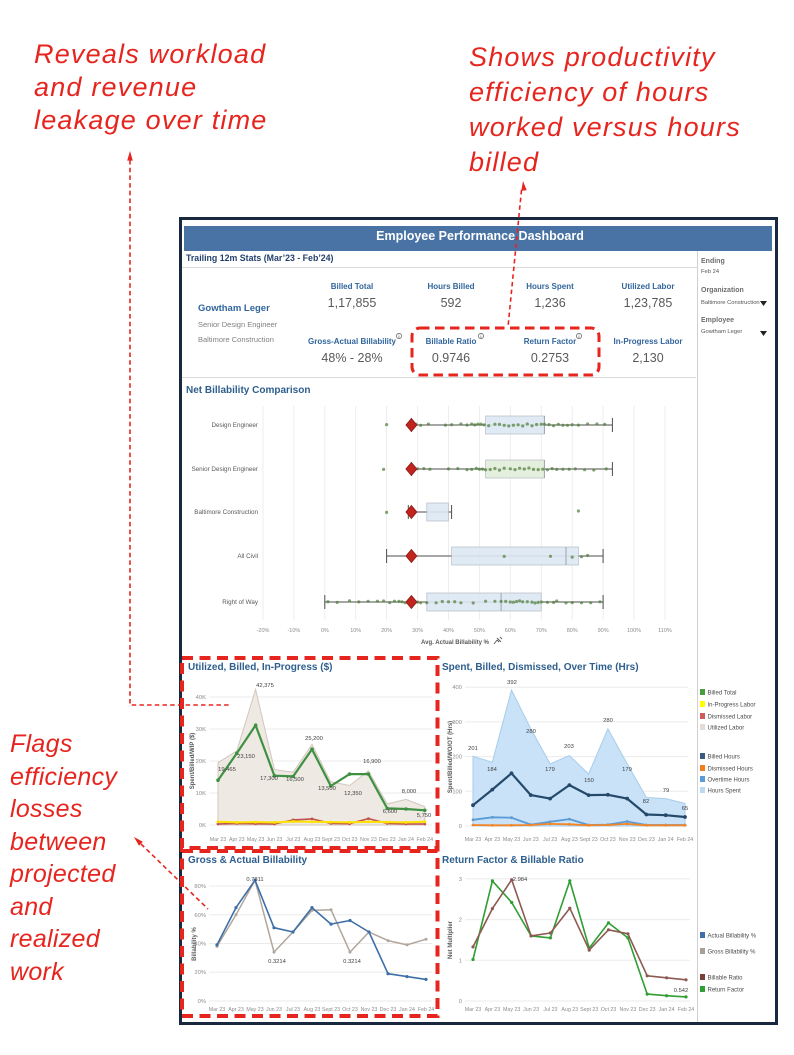 This screenshot has height=1055, width=794. Describe the element at coordinates (314, 739) in the screenshot. I see `svg-text: 25,200` at that location.